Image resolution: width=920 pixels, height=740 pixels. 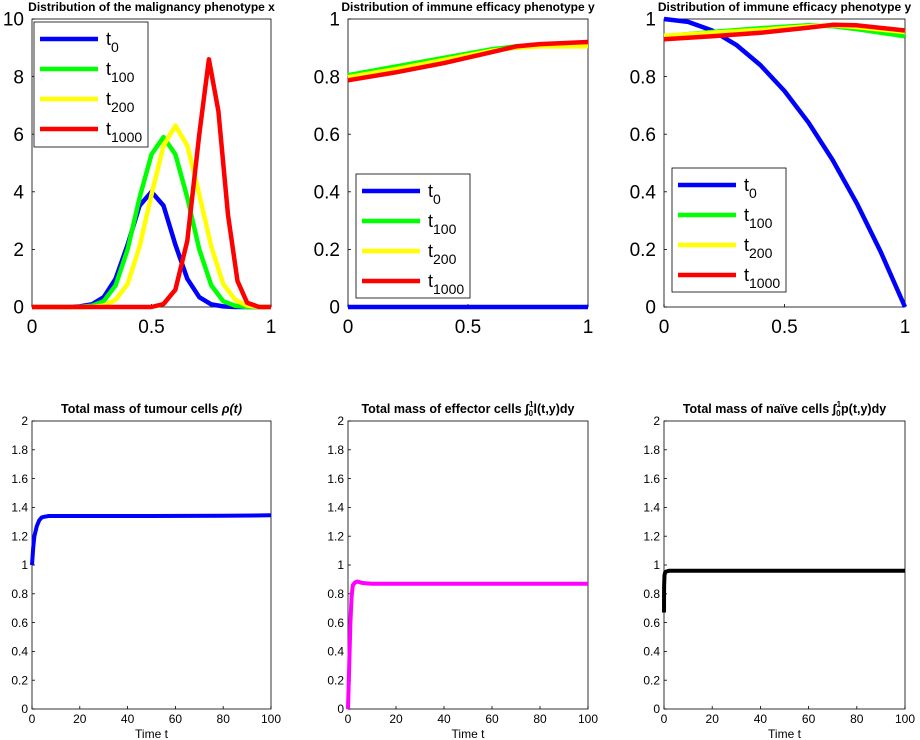 I want to click on legend-entry: t100, so click(x=442, y=224).